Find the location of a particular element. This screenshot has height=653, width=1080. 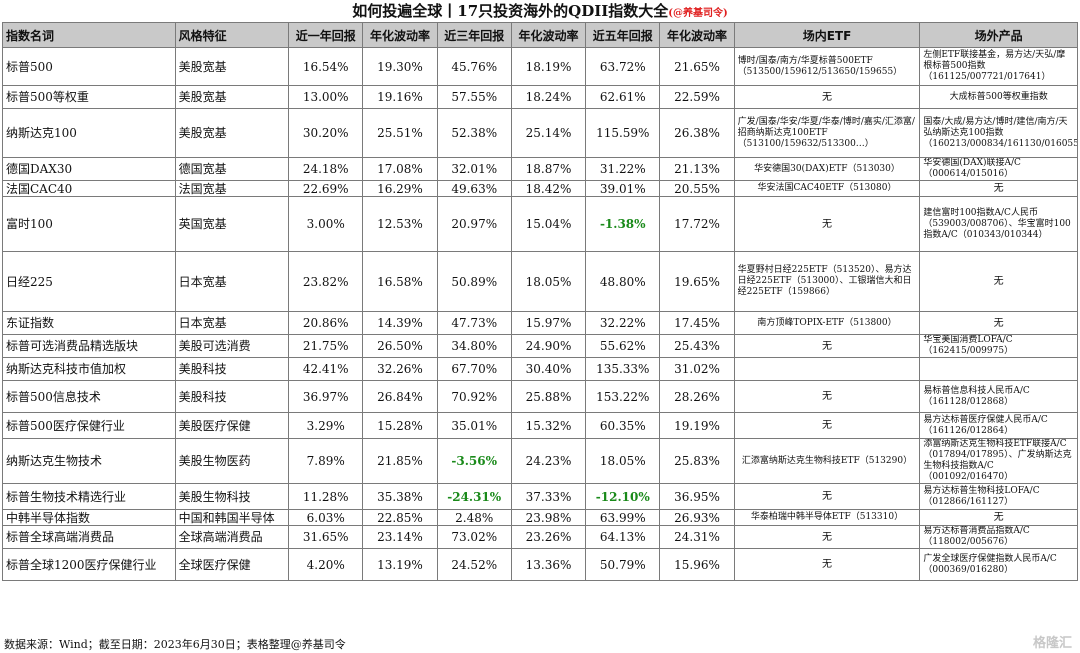

style-cell: 美股可选消费 is located at coordinates (232, 346).